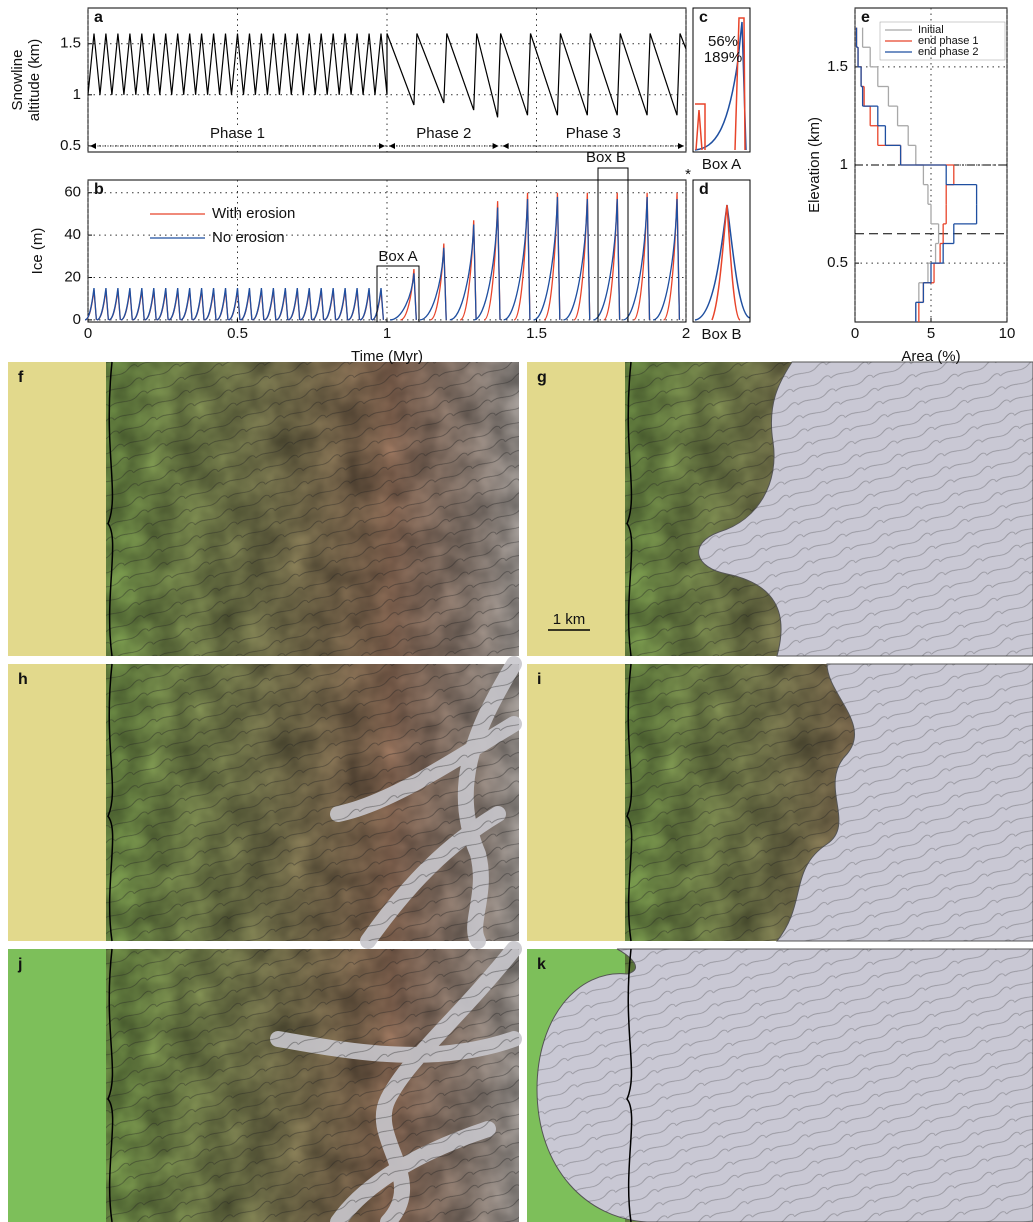  What do you see at coordinates (19, 964) in the screenshot?
I see `panel-label: j` at bounding box center [19, 964].